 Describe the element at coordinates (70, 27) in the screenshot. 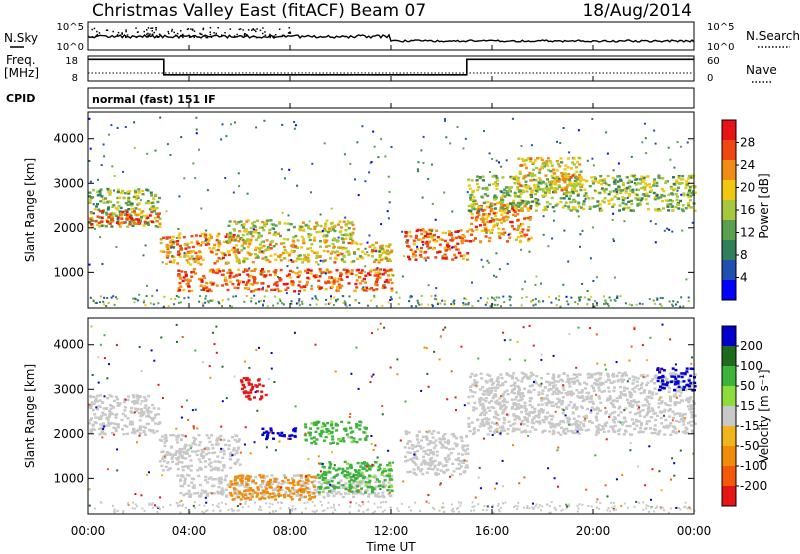

I see `sky-left-tick-top: 10^5` at that location.